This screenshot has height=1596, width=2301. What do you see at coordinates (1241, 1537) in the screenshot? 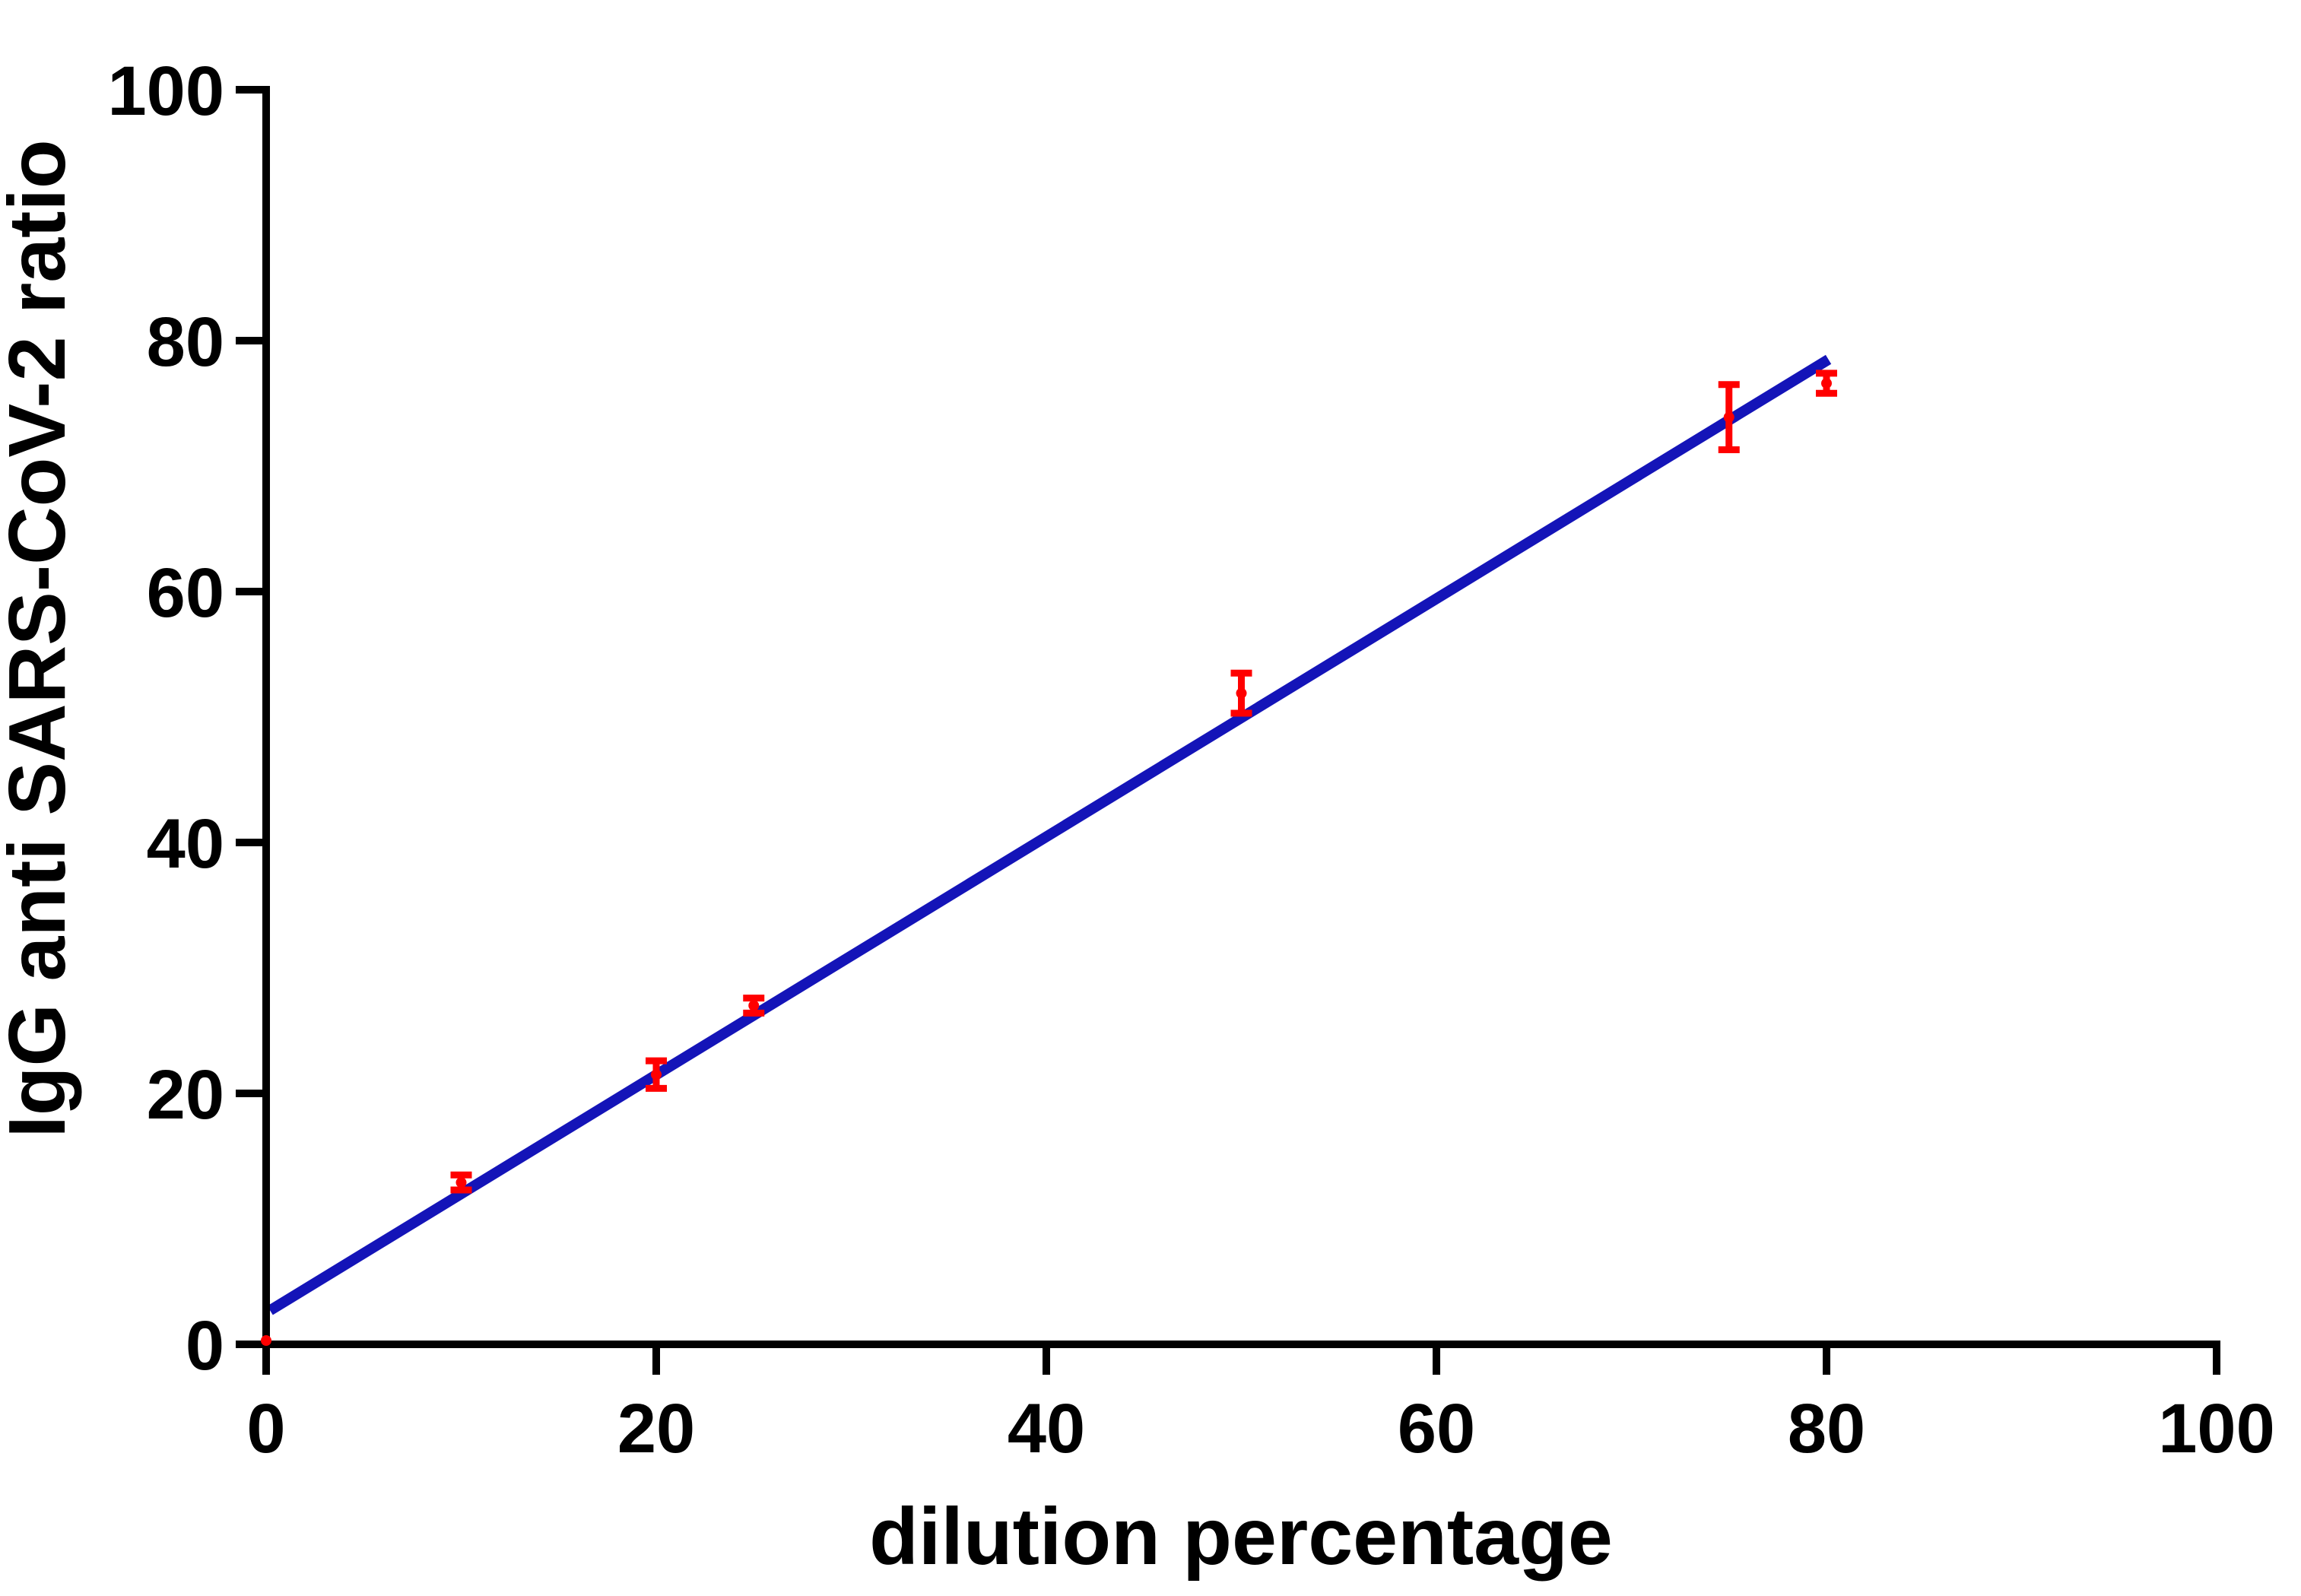
I see `x-axis-title: dilution percentage` at bounding box center [1241, 1537].